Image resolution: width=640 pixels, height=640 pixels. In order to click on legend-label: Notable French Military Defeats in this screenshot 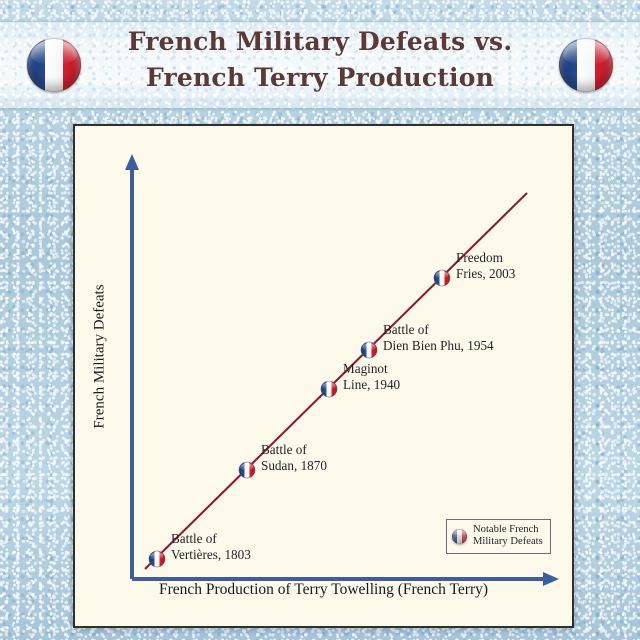, I will do `click(508, 536)`.